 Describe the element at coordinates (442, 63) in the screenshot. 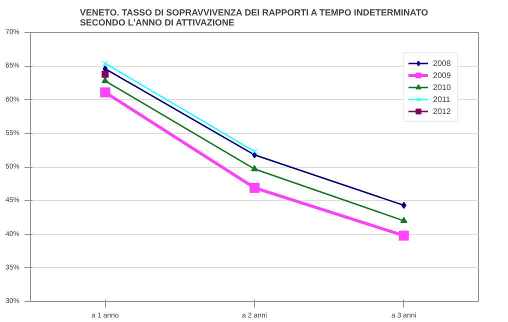

I see `legend-label: 2008` at that location.